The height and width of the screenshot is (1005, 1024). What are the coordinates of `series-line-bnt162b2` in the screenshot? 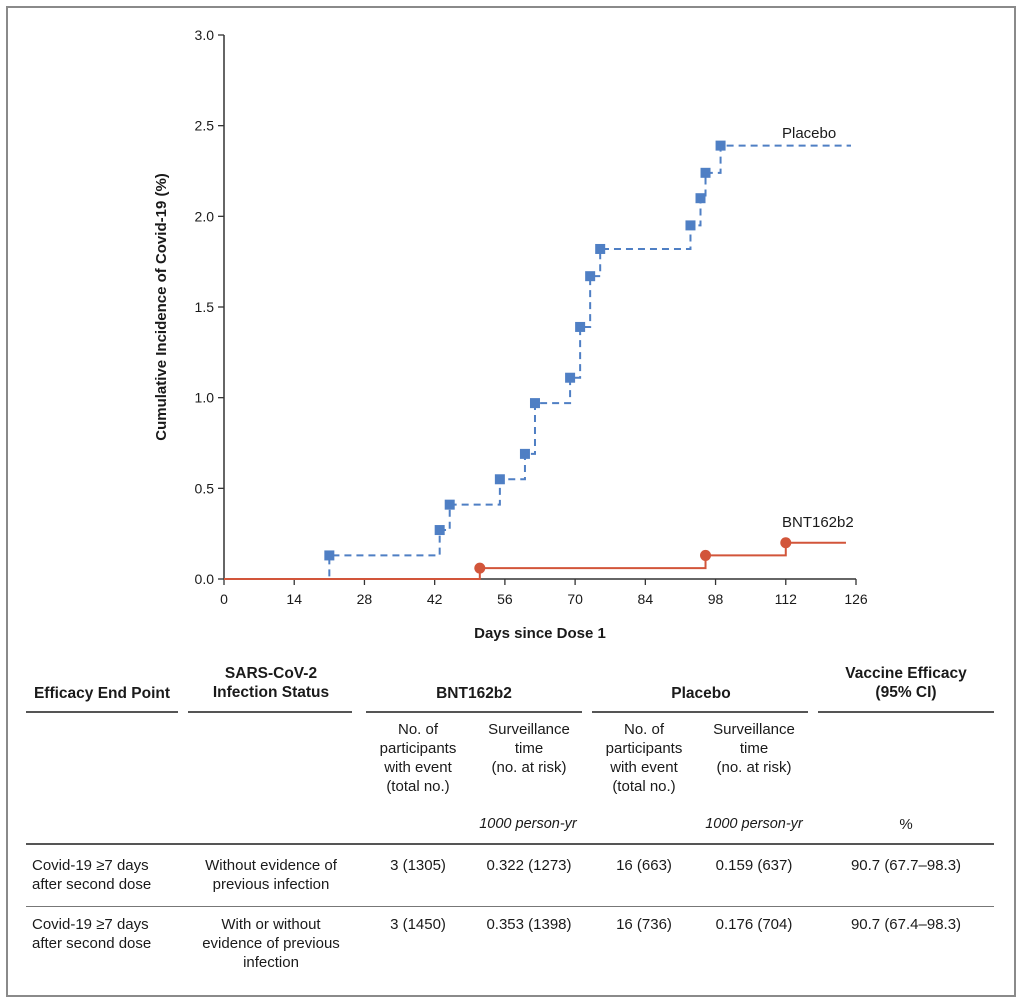 It's located at (535, 560).